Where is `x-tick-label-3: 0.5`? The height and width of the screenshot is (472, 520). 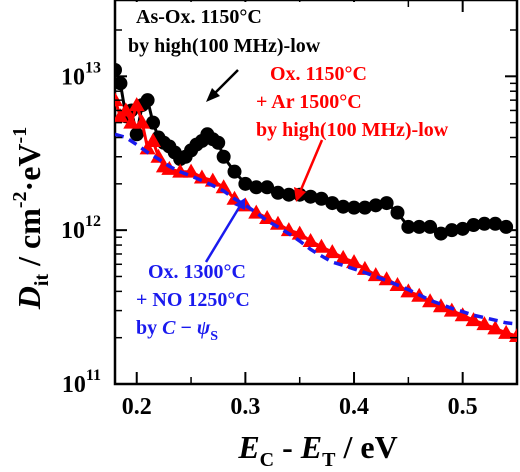
x-tick-label-3: 0.5 is located at coordinates (463, 407).